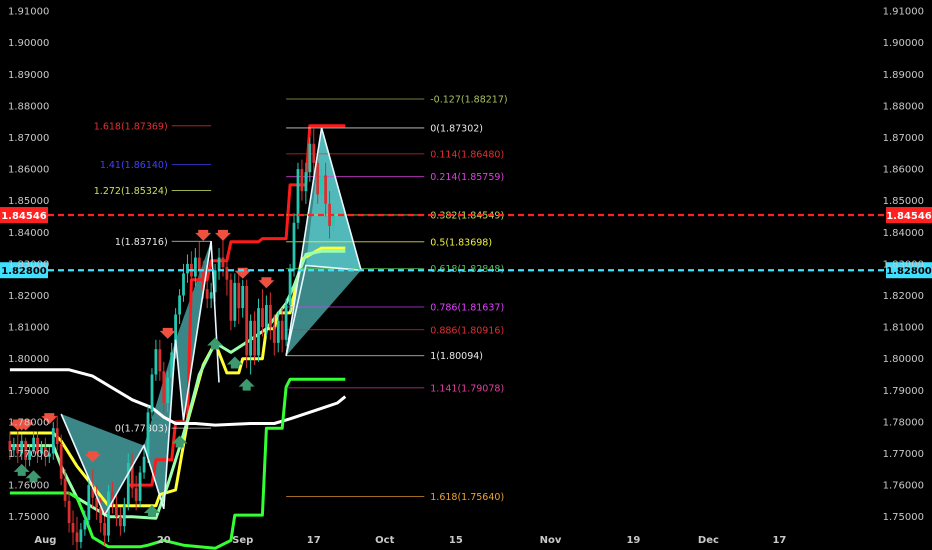 Image resolution: width=932 pixels, height=550 pixels. I want to click on signals-layer, so click(142, 373).